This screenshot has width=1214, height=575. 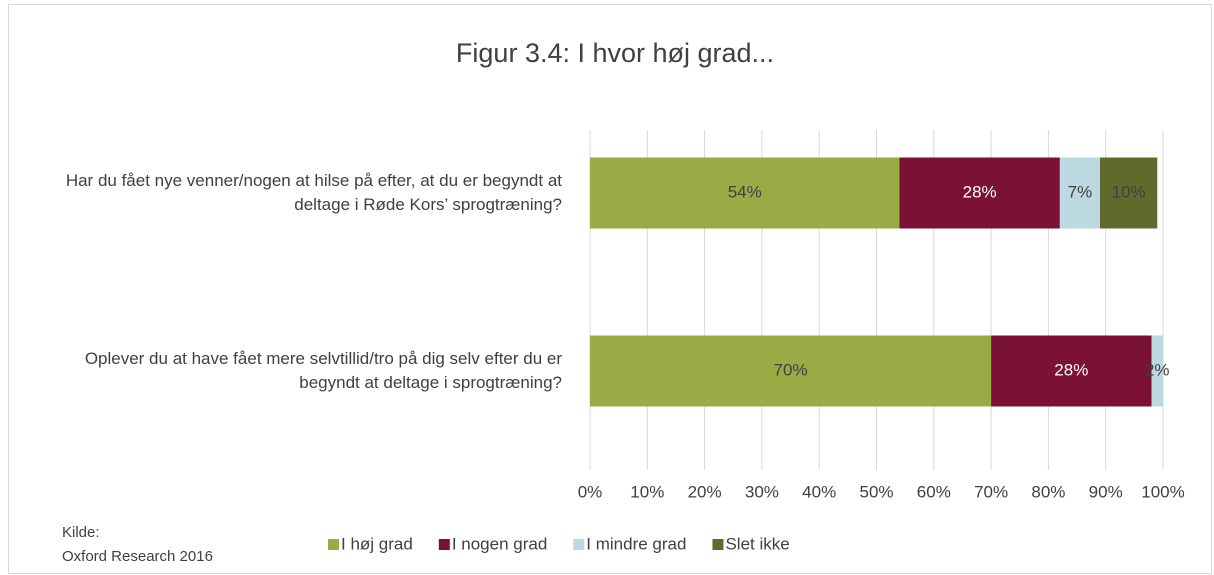 What do you see at coordinates (137, 556) in the screenshot?
I see `source: Oxford Research 2016` at bounding box center [137, 556].